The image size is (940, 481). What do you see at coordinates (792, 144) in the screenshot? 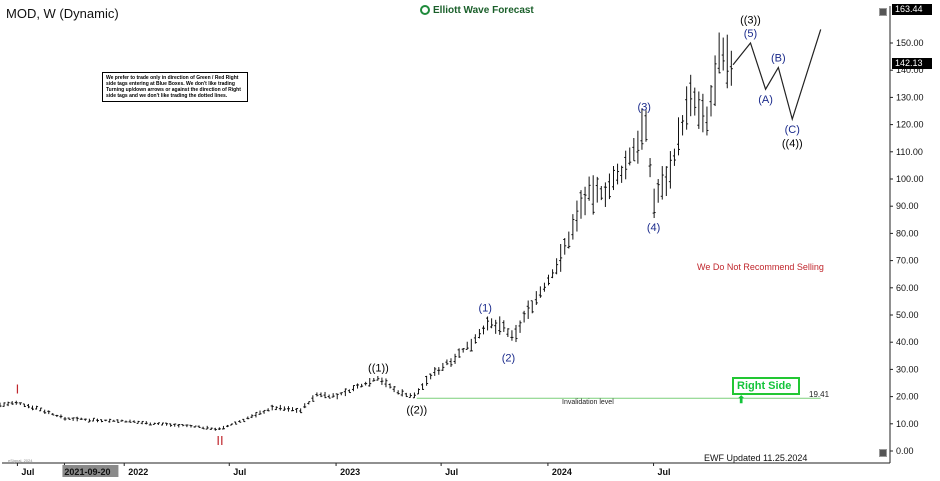
I see `wave-label: ((4))` at bounding box center [792, 144].